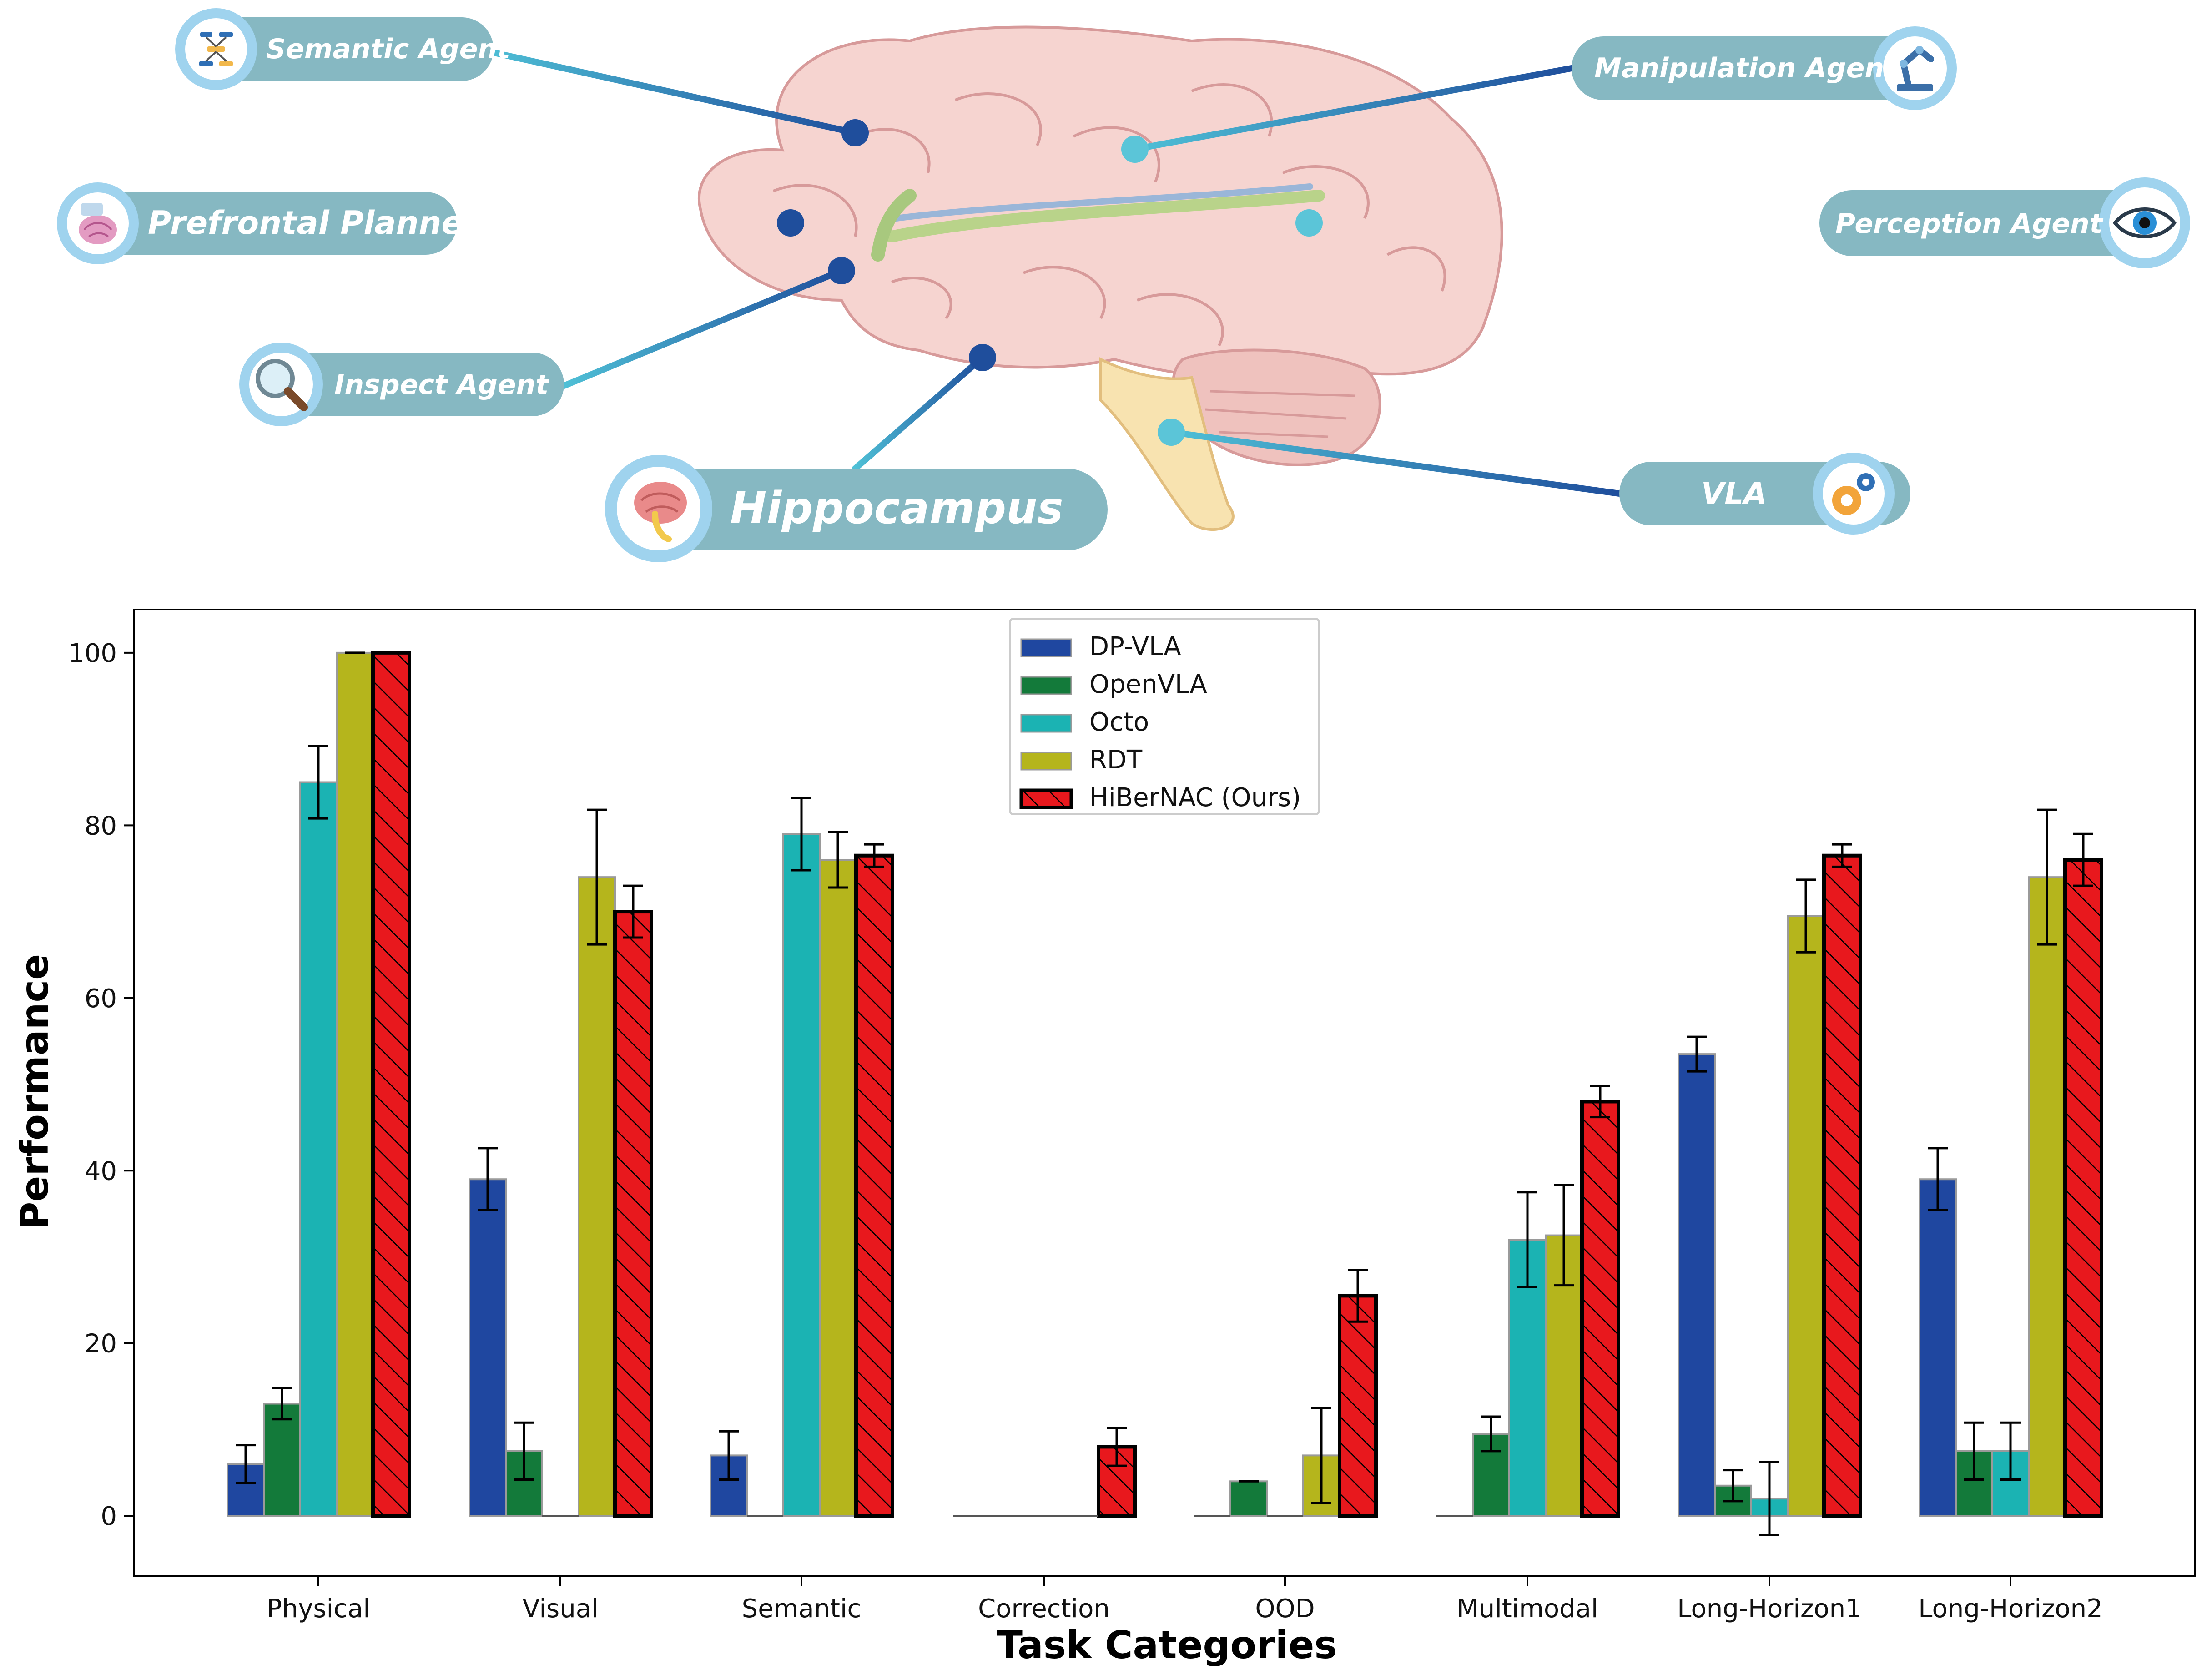 This screenshot has height=1680, width=2207. Describe the element at coordinates (1044, 1609) in the screenshot. I see `x-tick-label: Correction` at that location.